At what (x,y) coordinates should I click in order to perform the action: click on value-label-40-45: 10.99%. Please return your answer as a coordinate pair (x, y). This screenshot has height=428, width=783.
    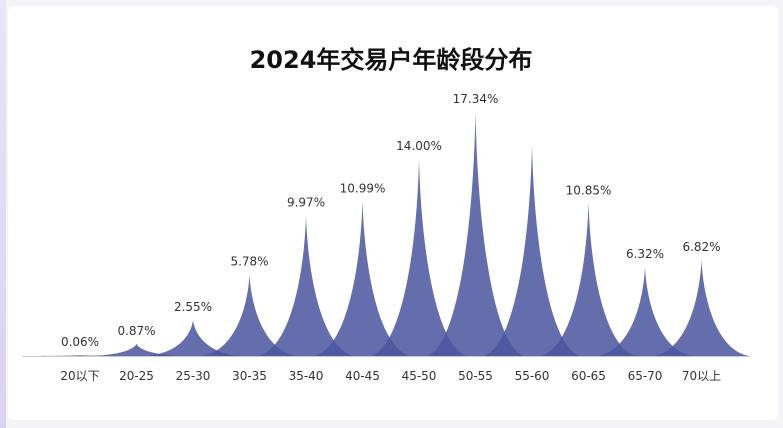
    Looking at the image, I should click on (363, 188).